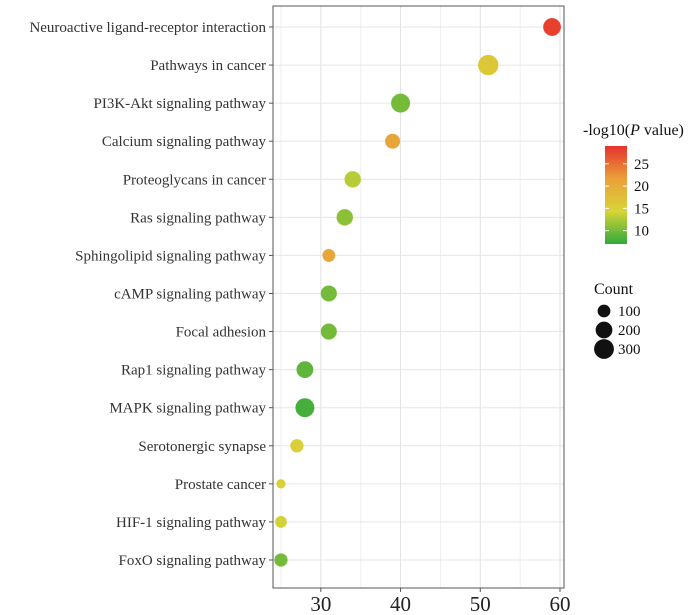 This screenshot has height=615, width=700. Describe the element at coordinates (400, 603) in the screenshot. I see `x-tick-label: 40` at that location.